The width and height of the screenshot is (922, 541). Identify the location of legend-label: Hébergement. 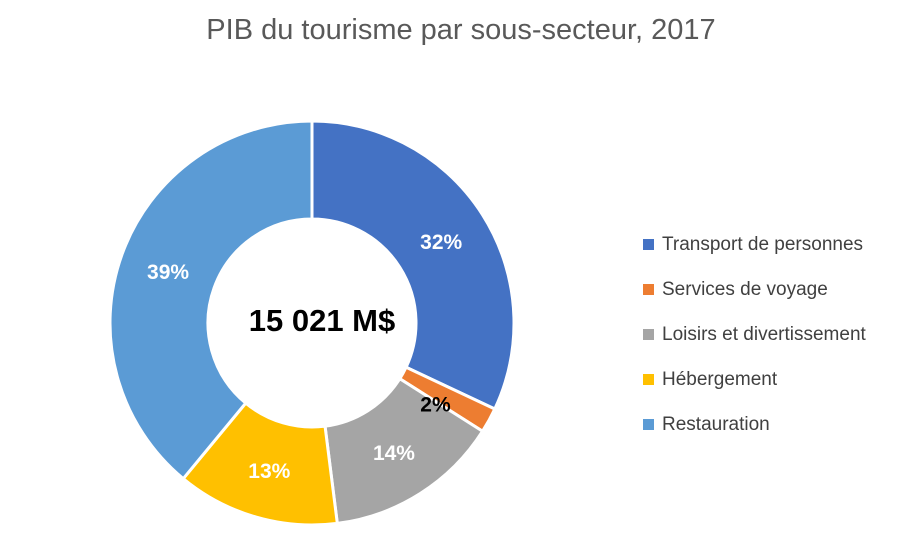
(720, 379).